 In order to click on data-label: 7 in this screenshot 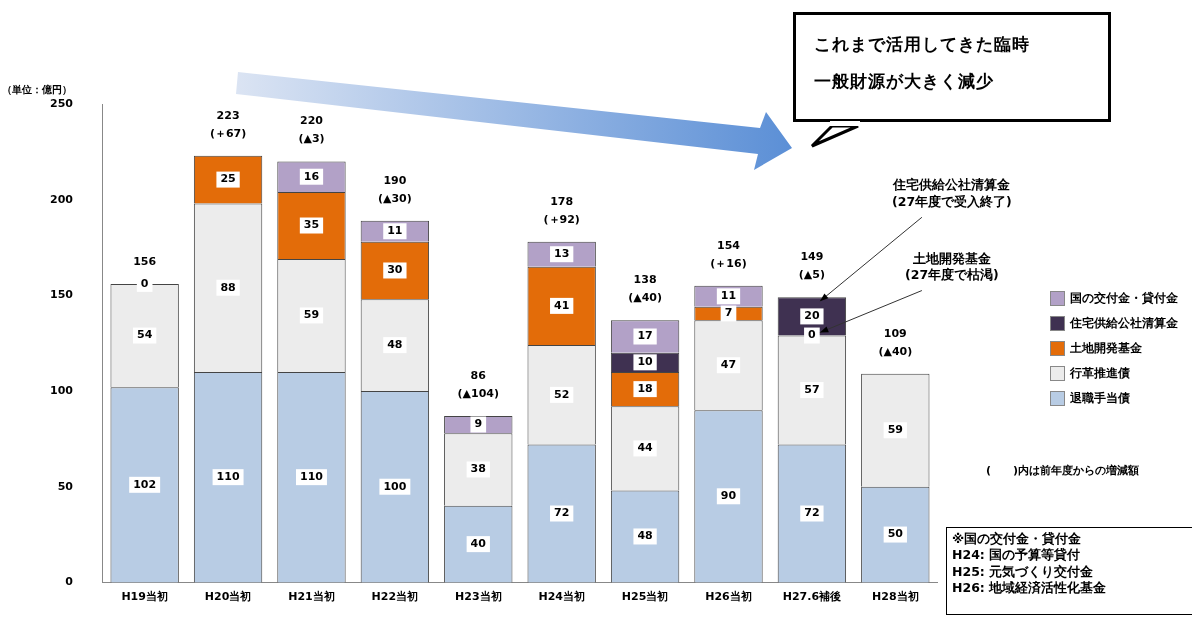, I will do `click(728, 313)`.